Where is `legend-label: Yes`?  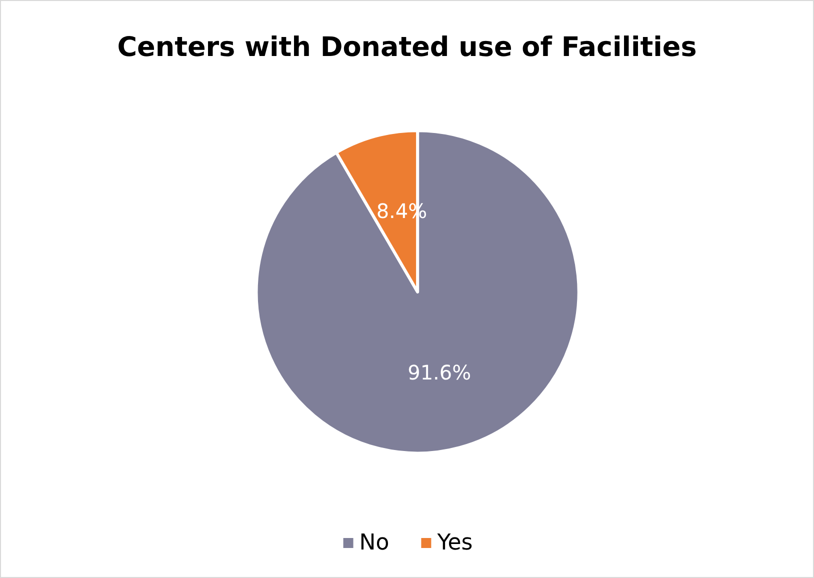
legend-label: Yes is located at coordinates (454, 543).